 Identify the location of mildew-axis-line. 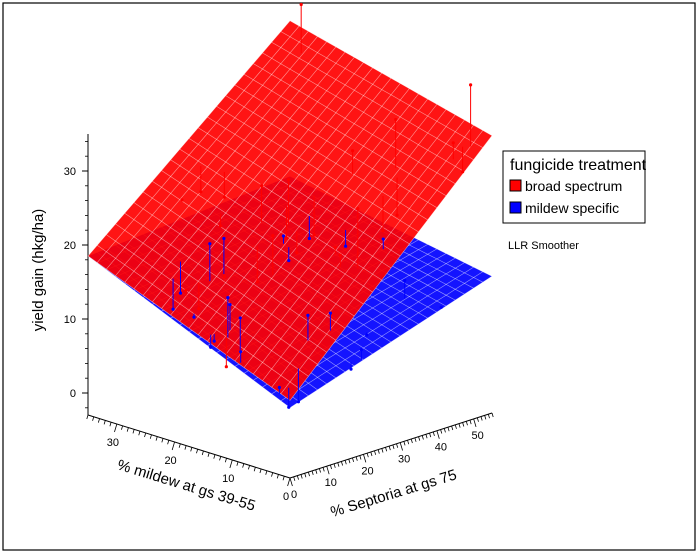
(189, 446).